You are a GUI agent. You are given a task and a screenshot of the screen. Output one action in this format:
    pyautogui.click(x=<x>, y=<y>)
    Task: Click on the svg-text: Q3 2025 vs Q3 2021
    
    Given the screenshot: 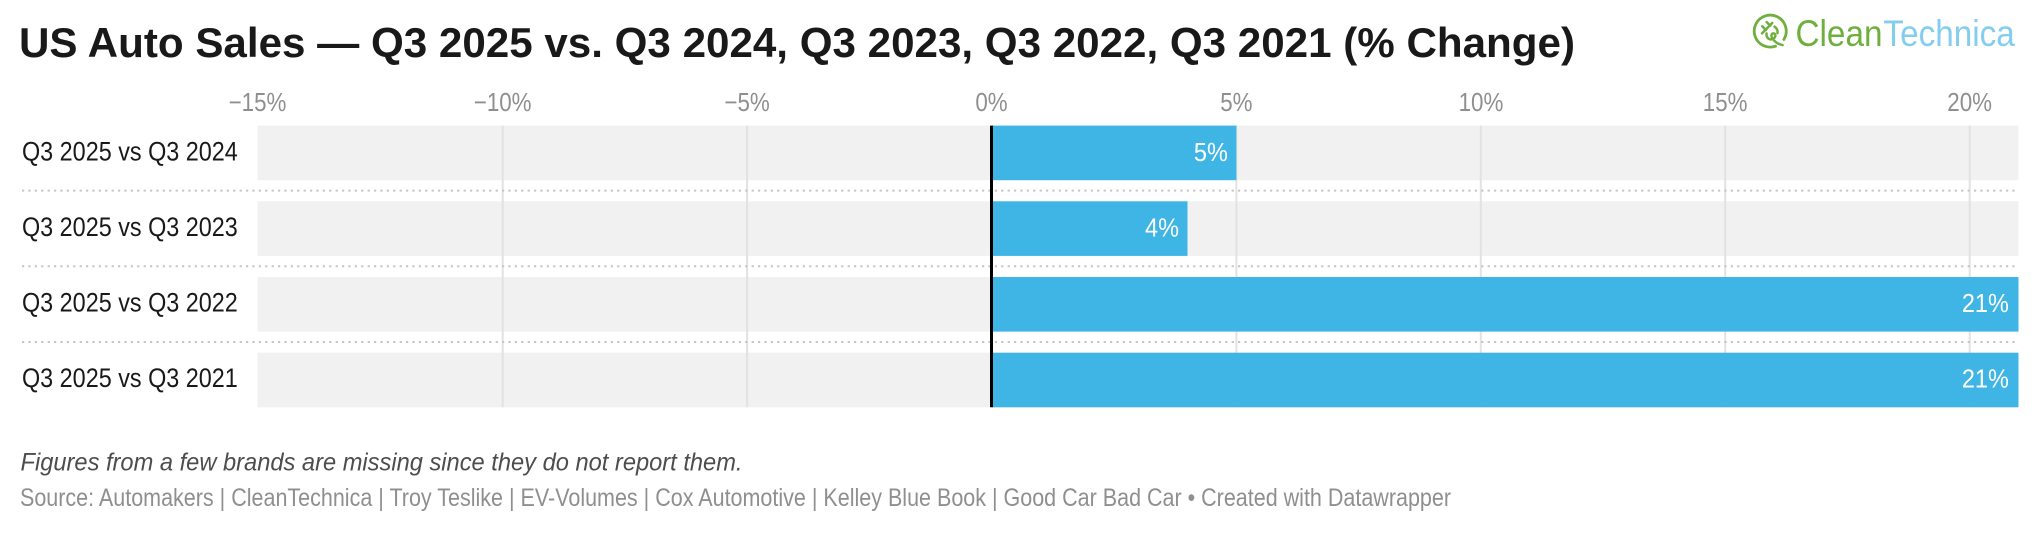 What is the action you would take?
    pyautogui.click(x=130, y=379)
    